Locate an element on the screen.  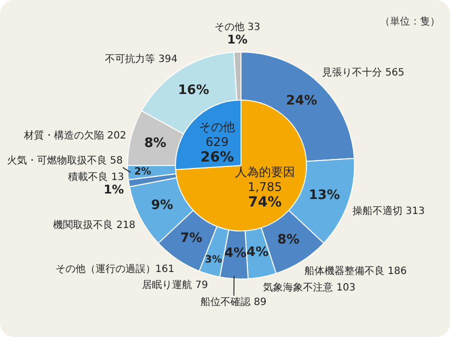
slice-label: その他（運行の過誤）161 is located at coordinates (114, 269).